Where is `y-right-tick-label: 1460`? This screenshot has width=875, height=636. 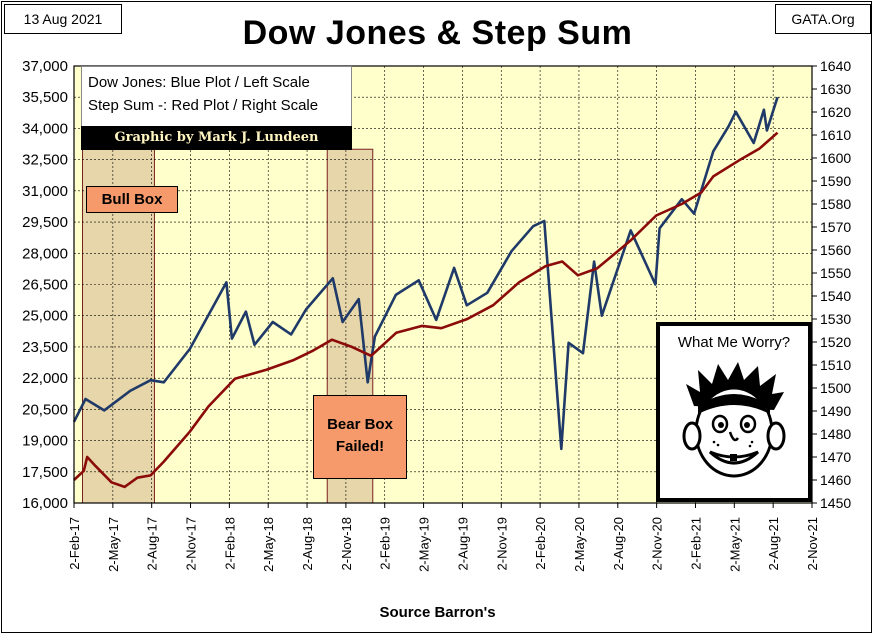 y-right-tick-label: 1460 is located at coordinates (835, 480).